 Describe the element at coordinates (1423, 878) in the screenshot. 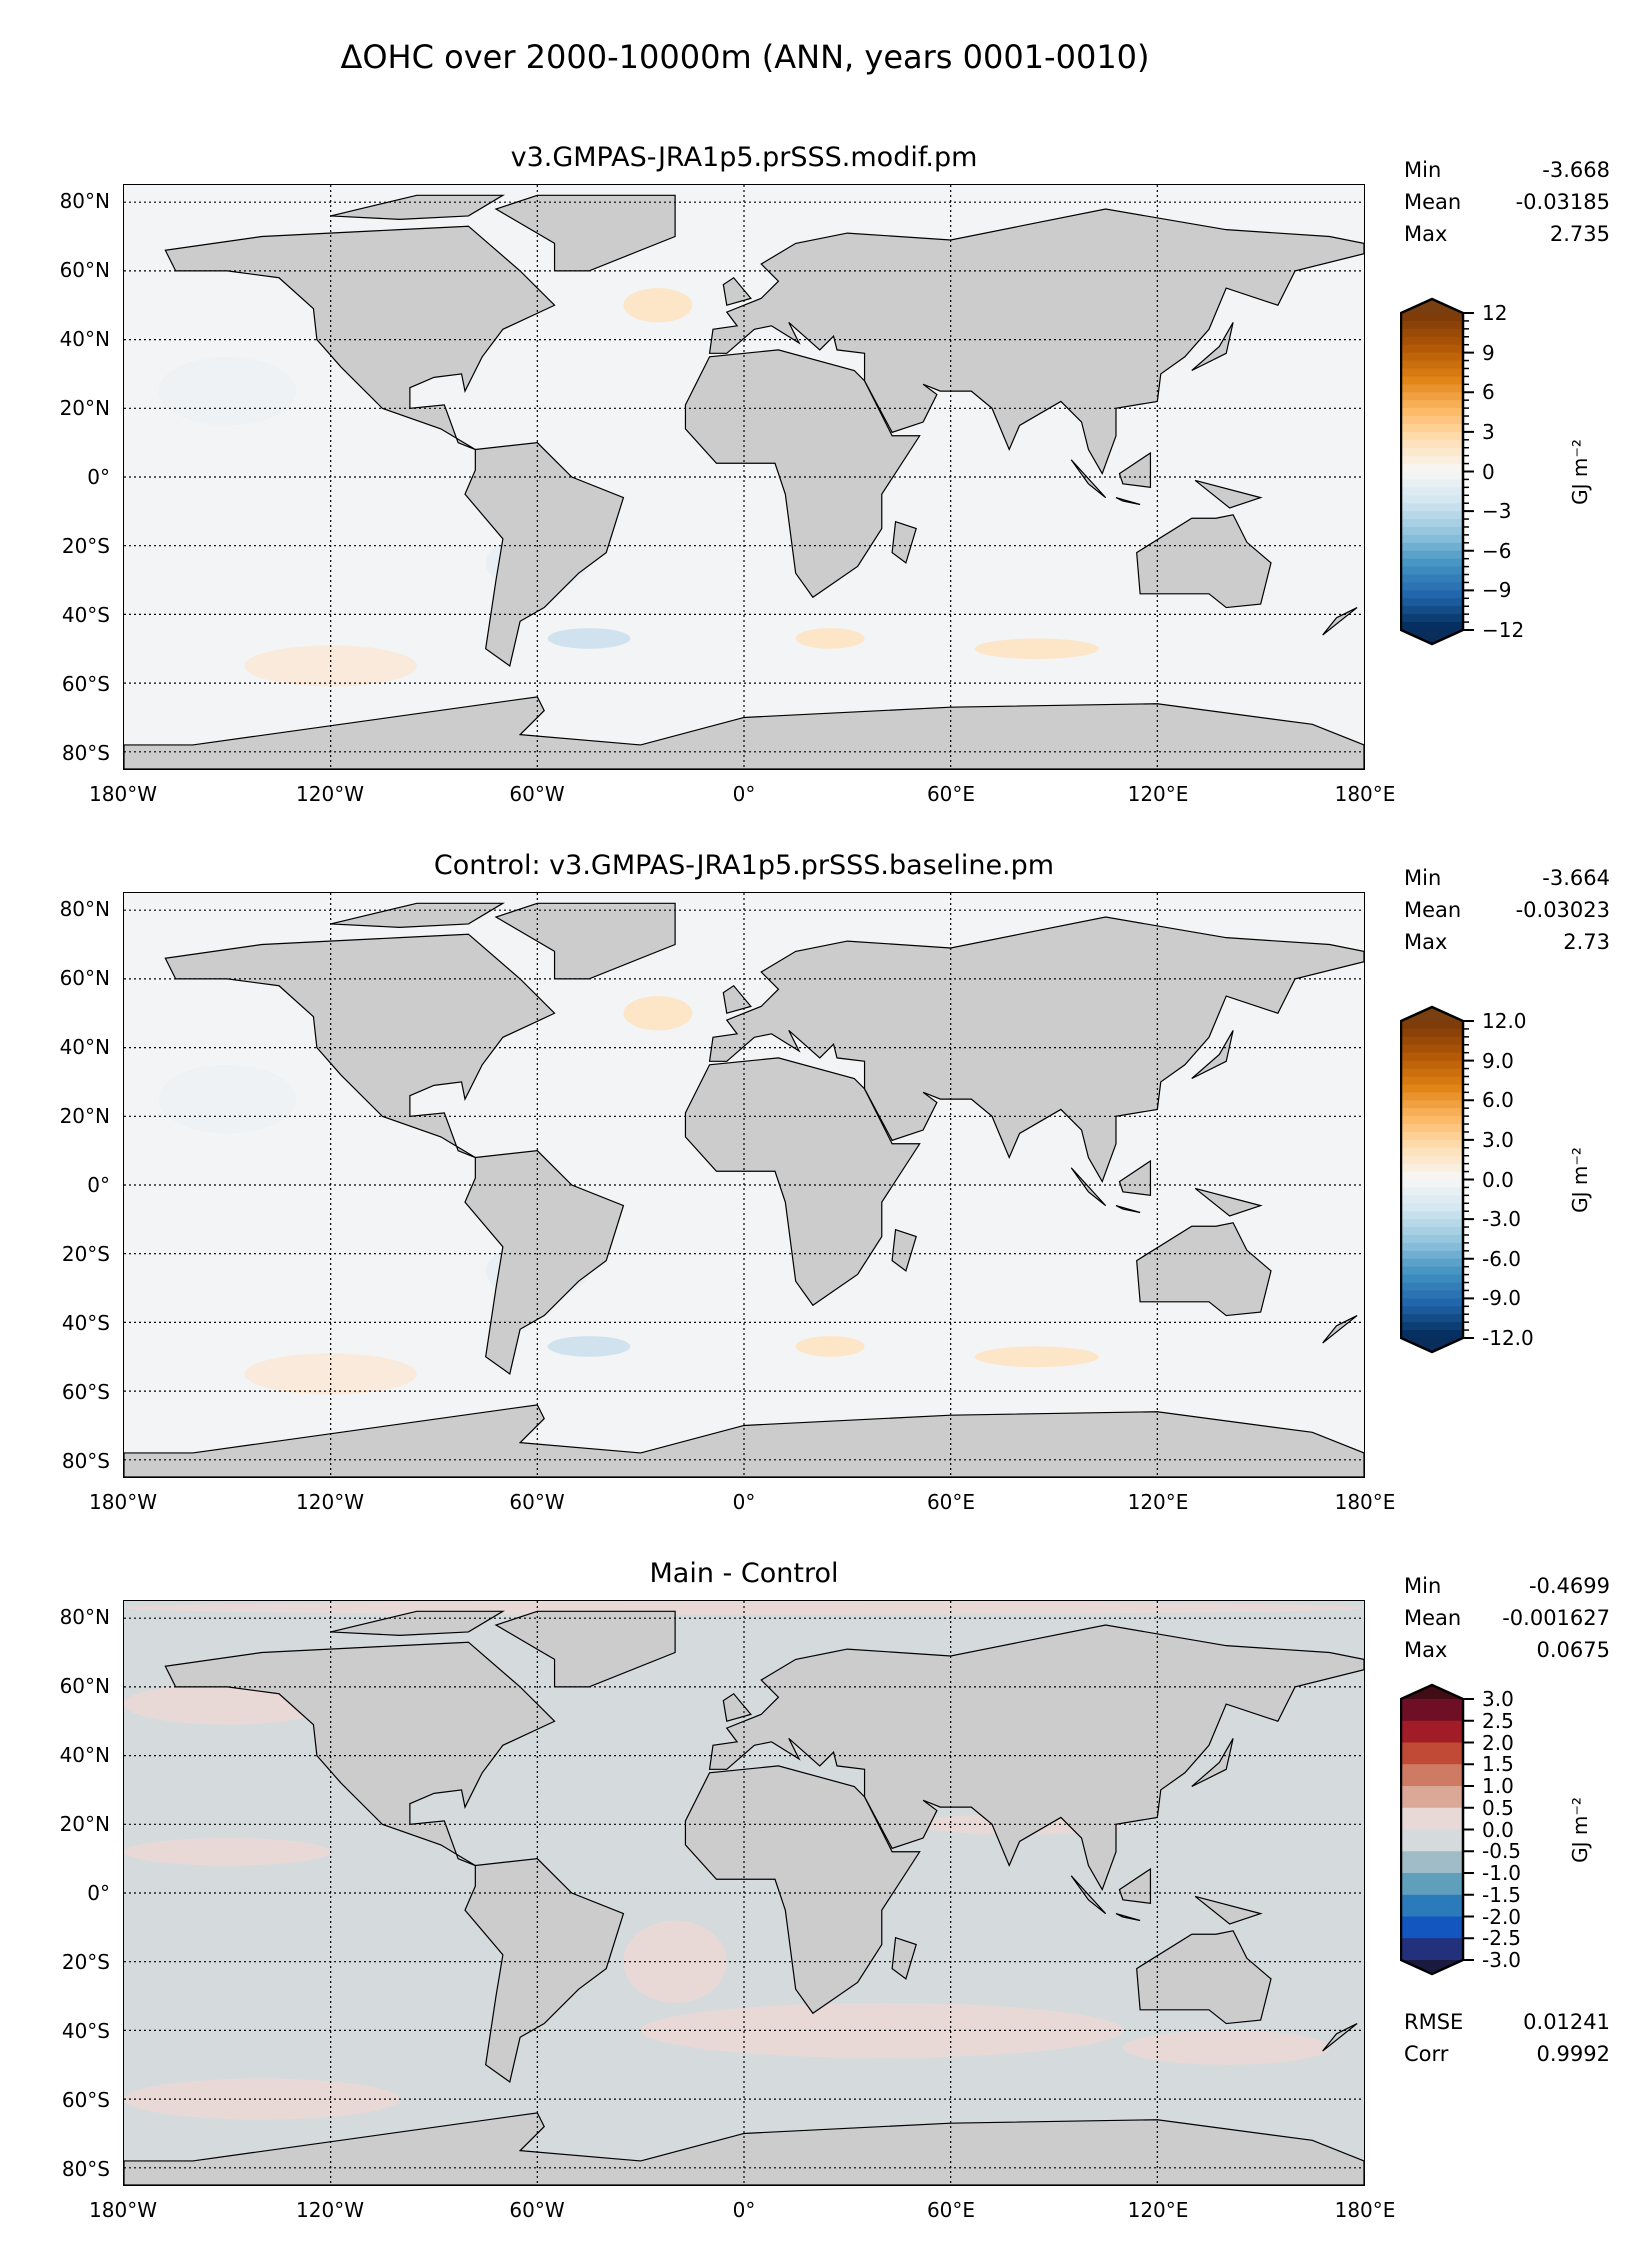

I see `stat-label: Min` at that location.